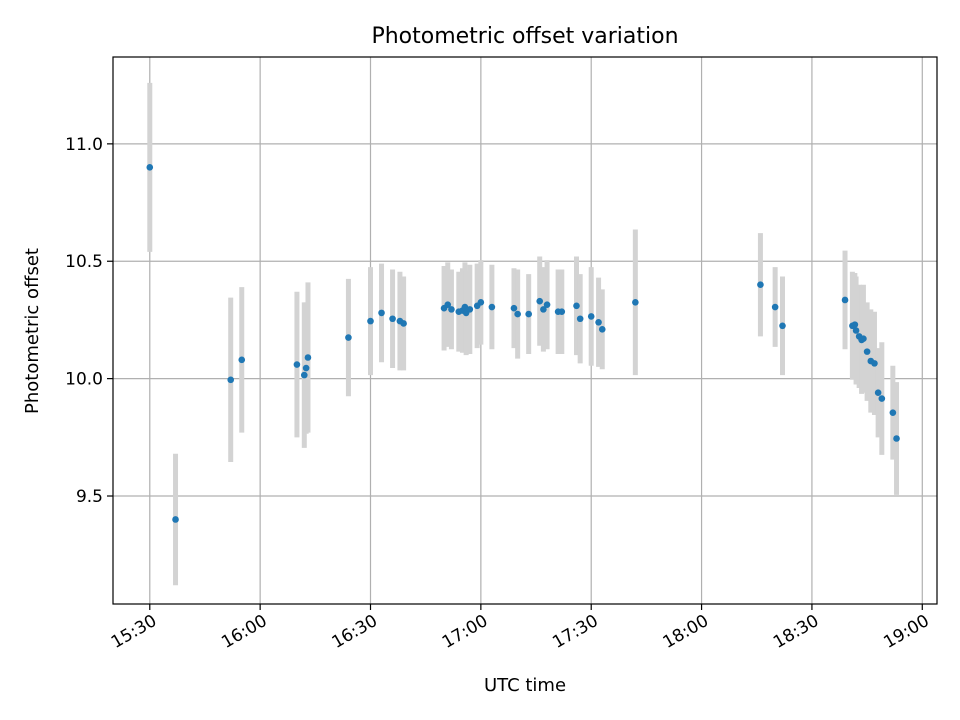 The width and height of the screenshot is (960, 720). What do you see at coordinates (84, 145) in the screenshot?
I see `y-tick-label: 11.0` at bounding box center [84, 145].